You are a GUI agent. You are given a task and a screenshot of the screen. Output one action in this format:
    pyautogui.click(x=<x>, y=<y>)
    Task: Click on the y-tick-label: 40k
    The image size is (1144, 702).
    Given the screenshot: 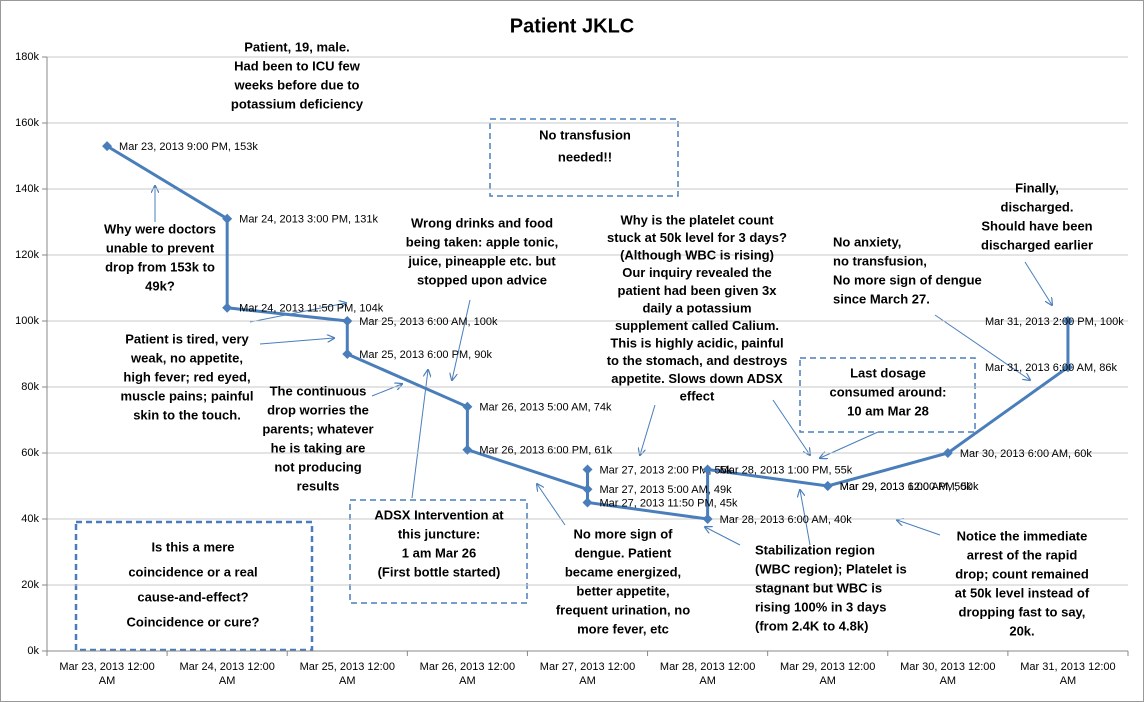 What is the action you would take?
    pyautogui.click(x=30, y=519)
    